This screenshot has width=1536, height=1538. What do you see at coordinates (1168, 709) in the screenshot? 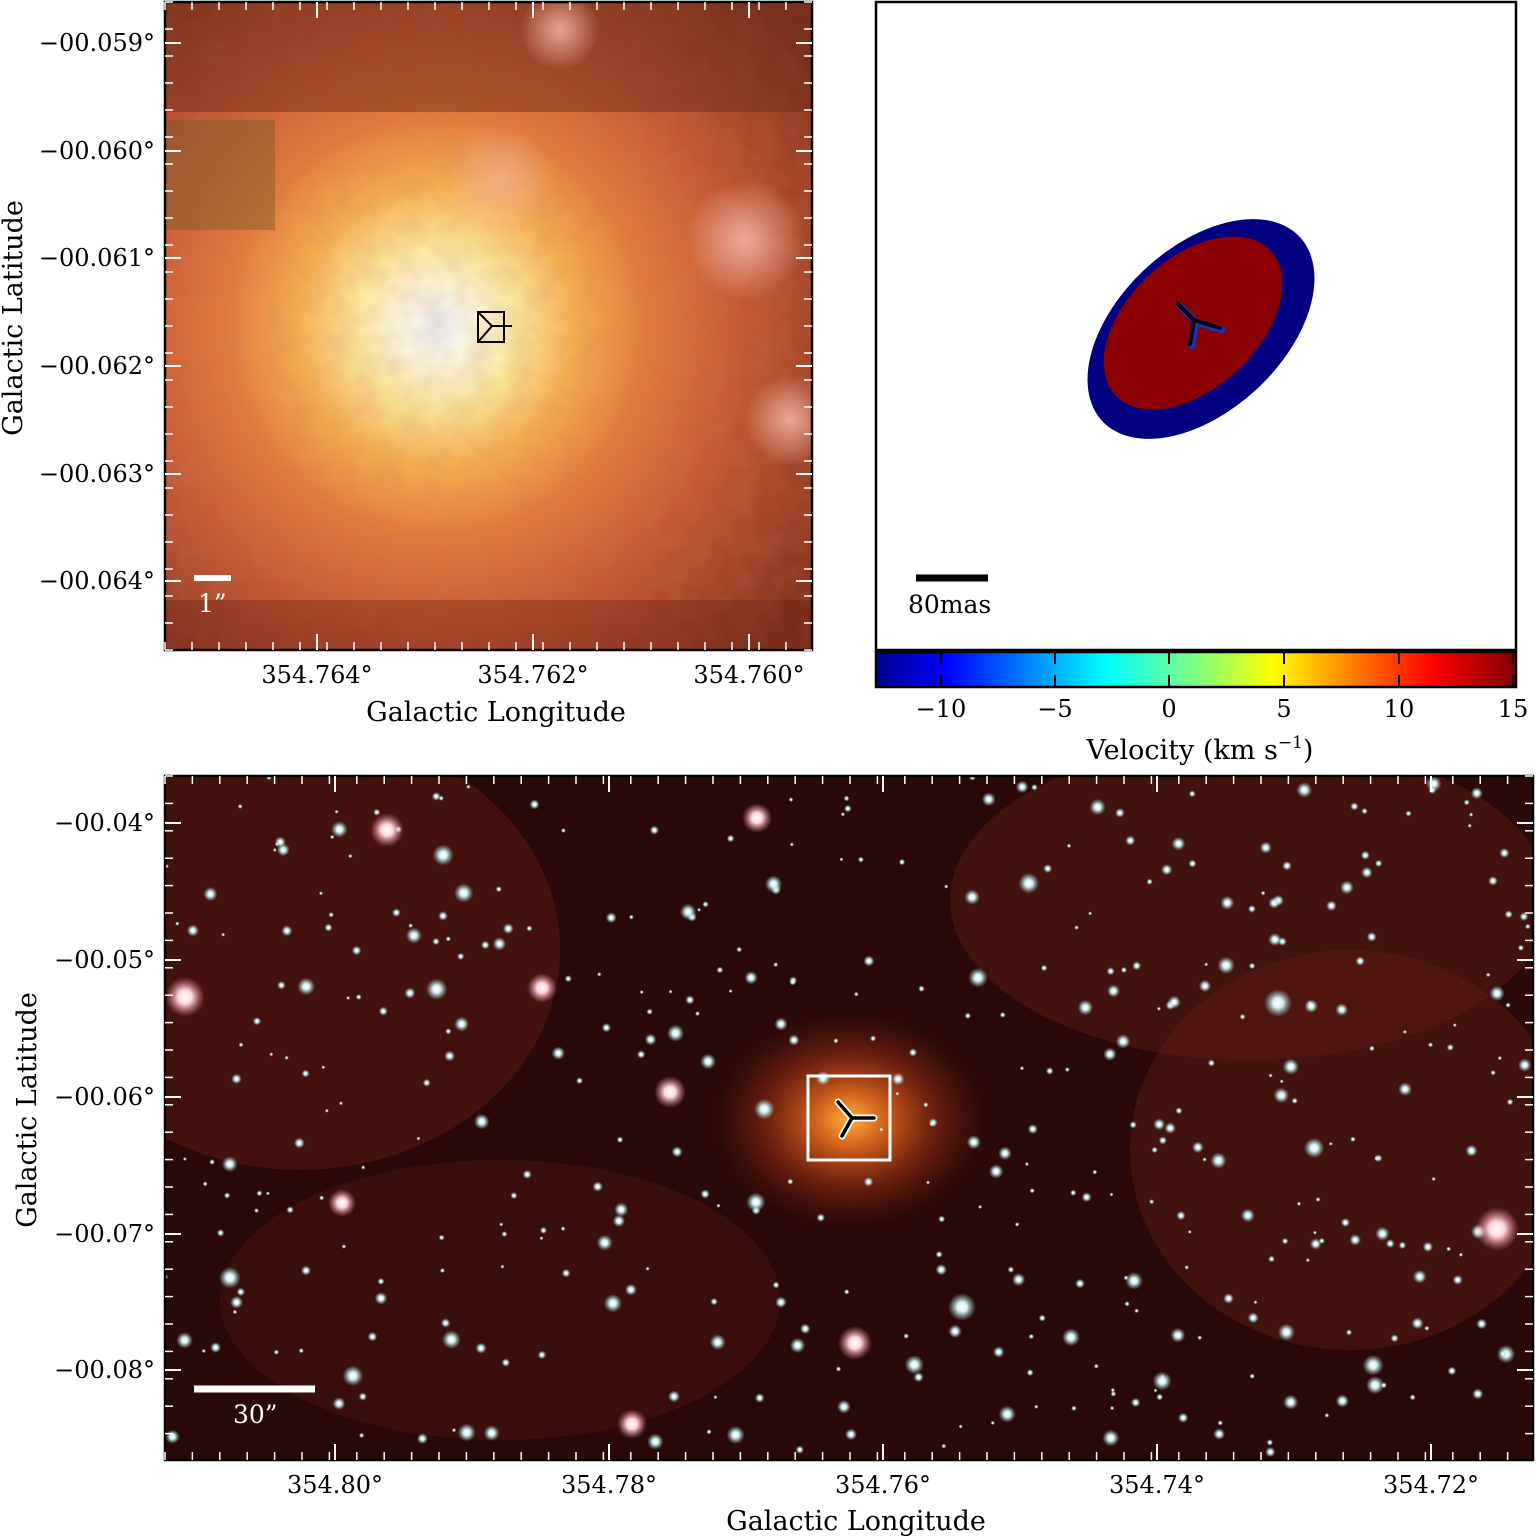
I see `colorbar-tick-label: 0` at bounding box center [1168, 709].